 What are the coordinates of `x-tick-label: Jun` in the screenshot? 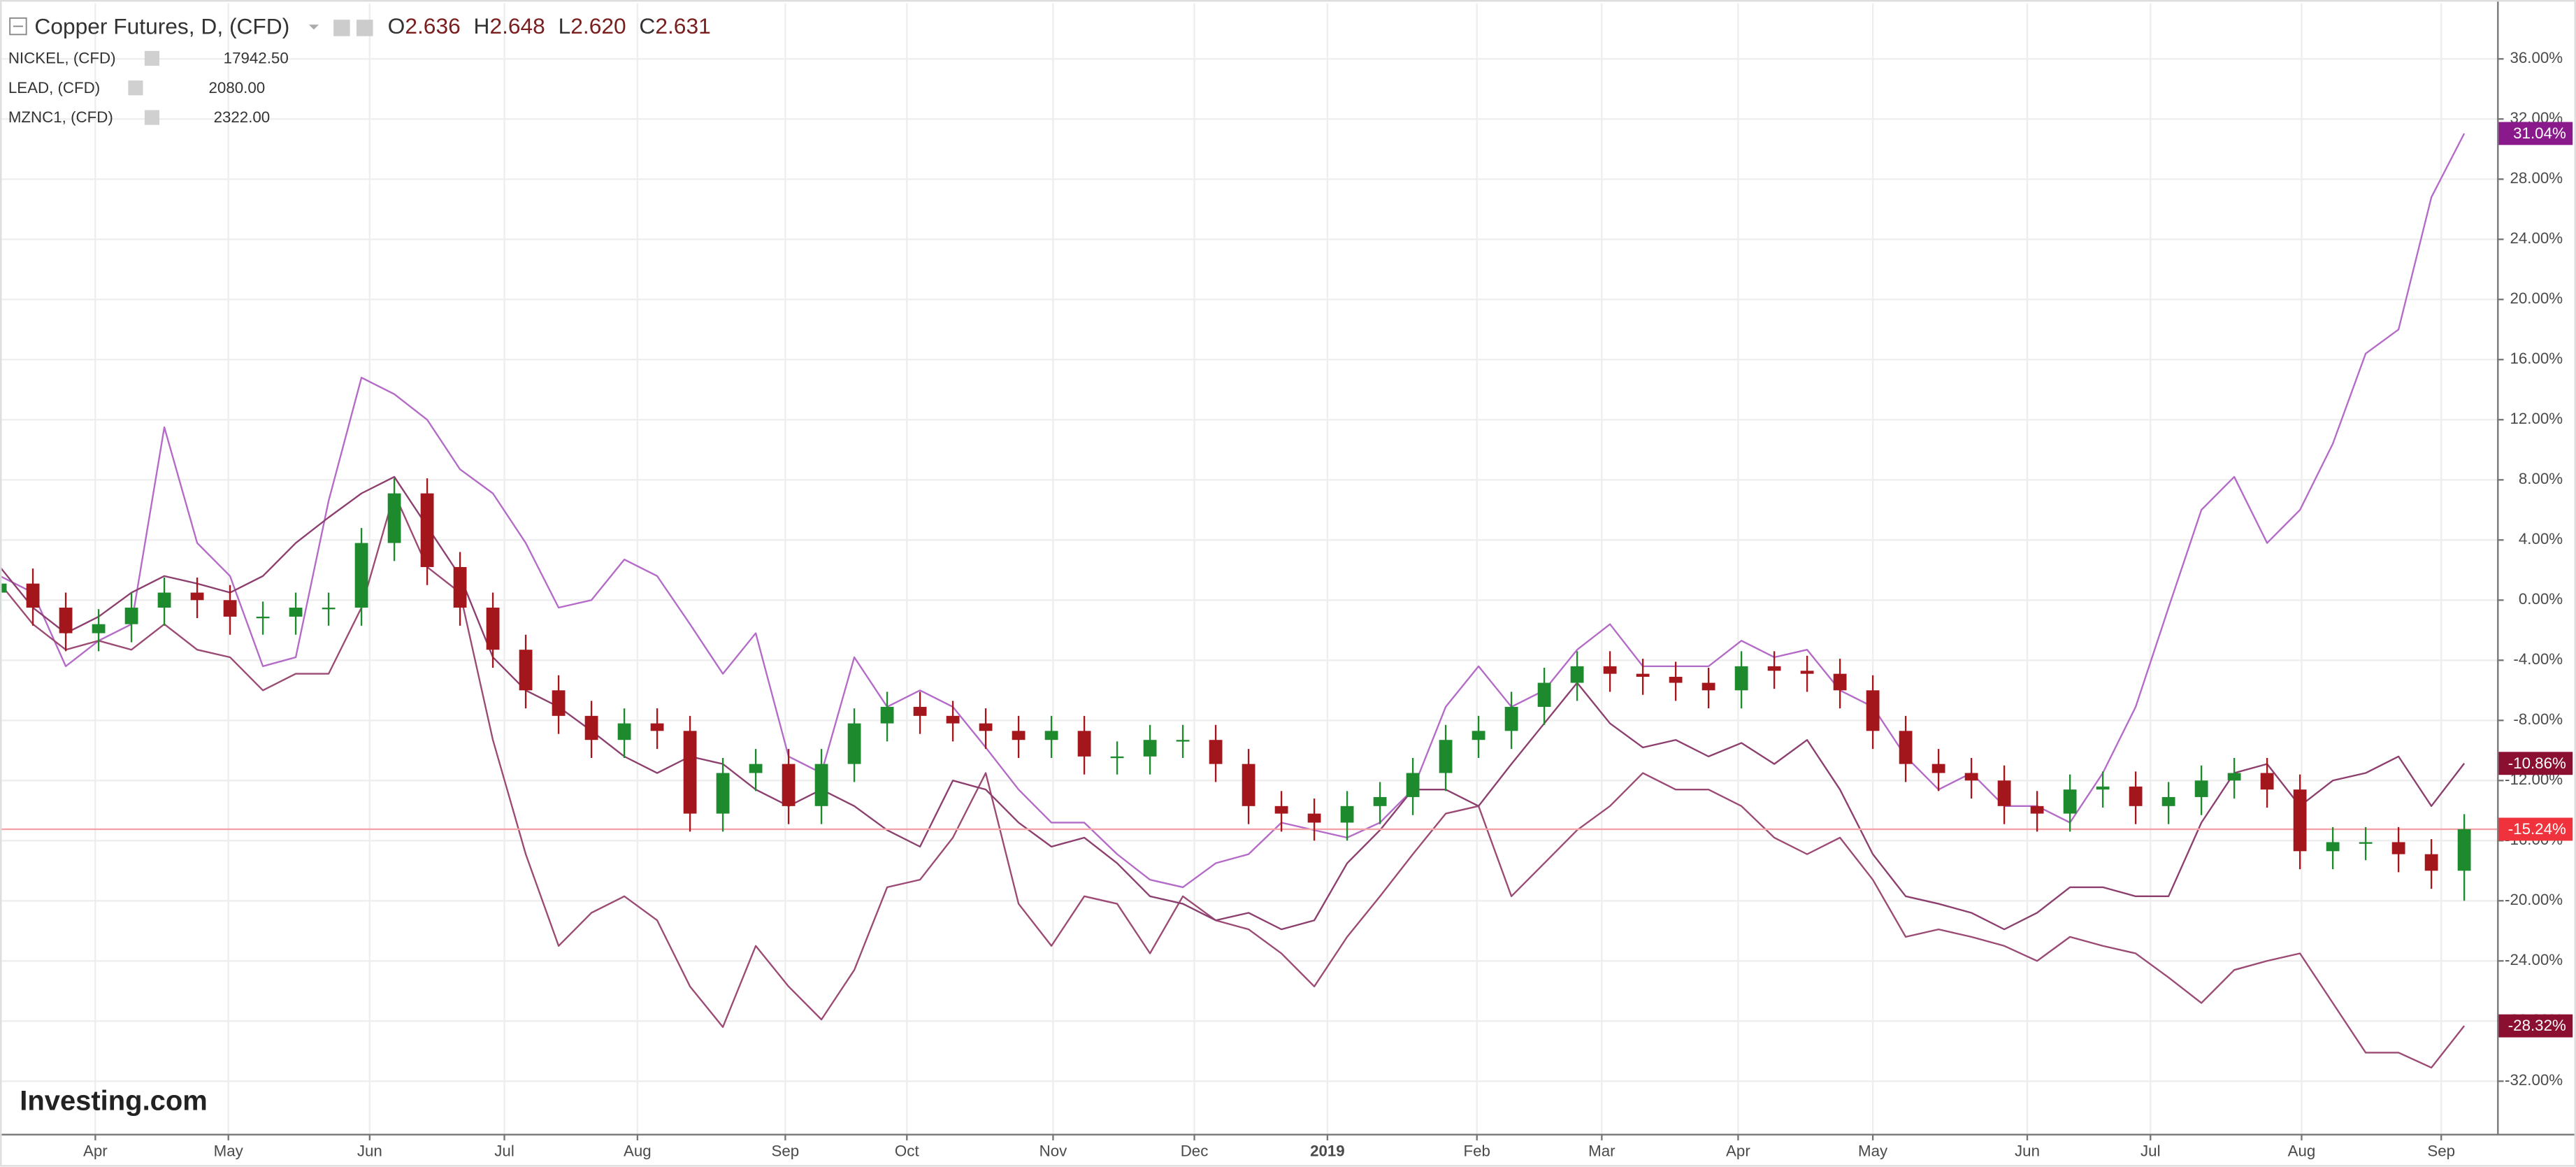 It's located at (2027, 1150).